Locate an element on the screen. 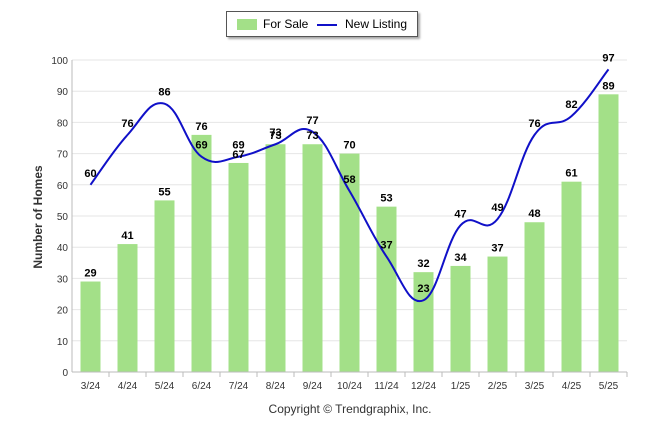 This screenshot has width=646, height=434. x-tick-label: 11/24 is located at coordinates (386, 386).